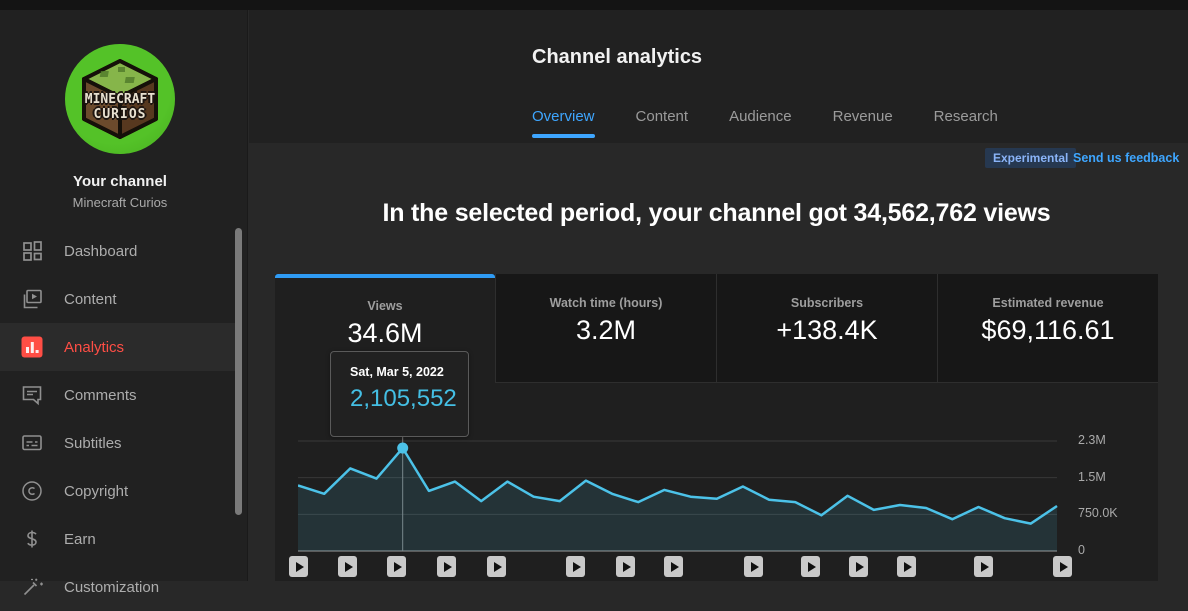 The height and width of the screenshot is (611, 1188). I want to click on top-window-strip, so click(594, 5).